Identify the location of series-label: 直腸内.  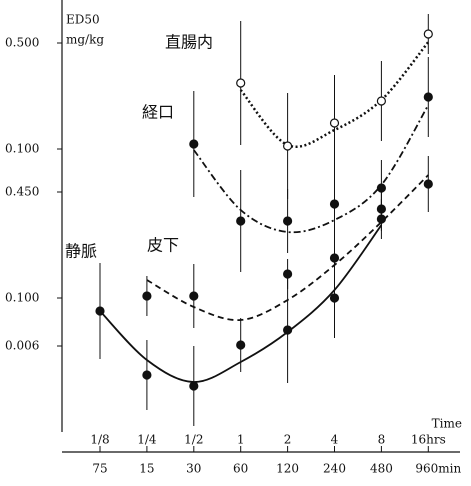
(189, 42).